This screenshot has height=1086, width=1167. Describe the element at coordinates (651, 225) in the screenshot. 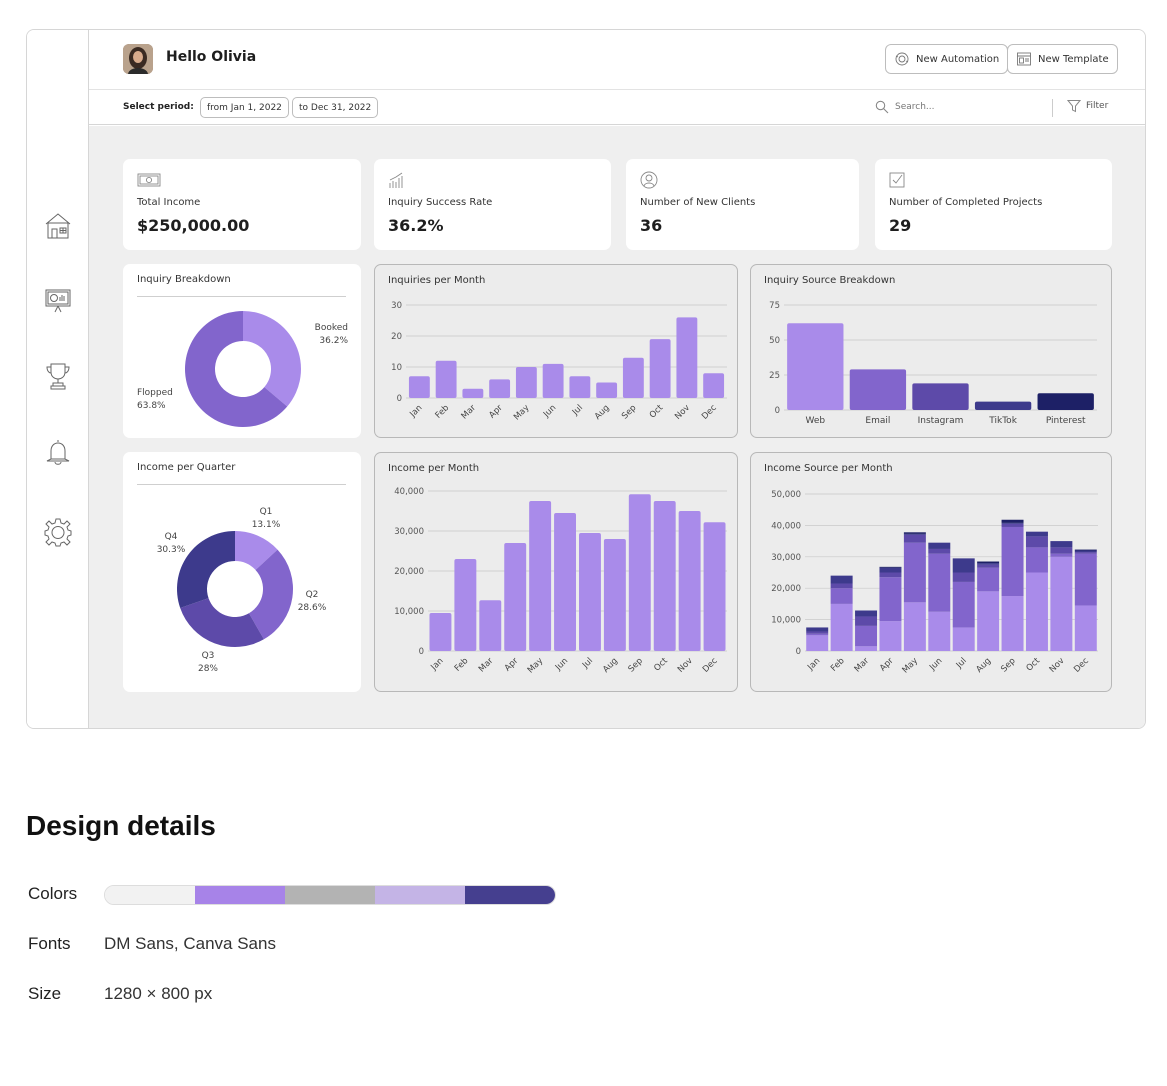

I see `kpi-value: 36` at that location.